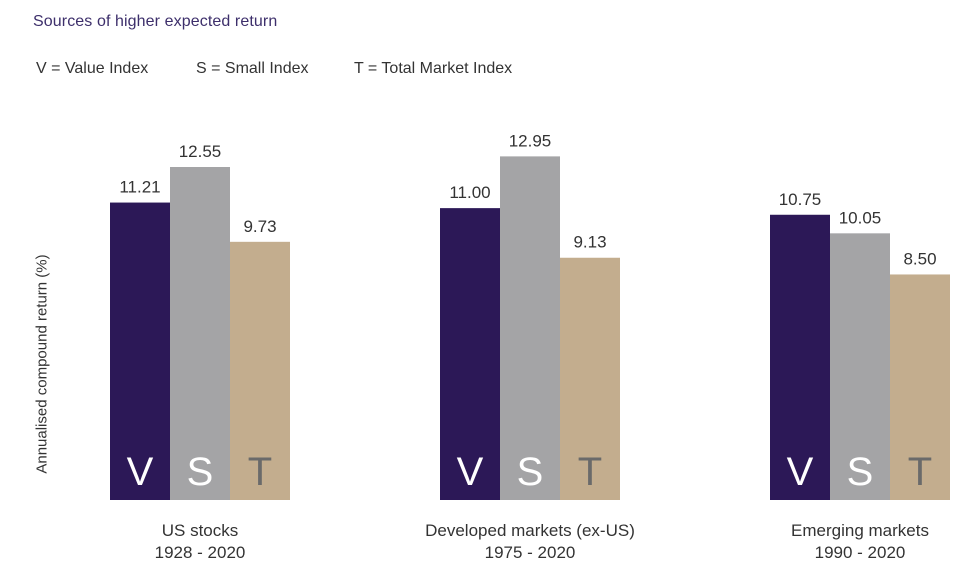  Describe the element at coordinates (433, 68) in the screenshot. I see `legend-item-total: T = Total Market Index` at that location.